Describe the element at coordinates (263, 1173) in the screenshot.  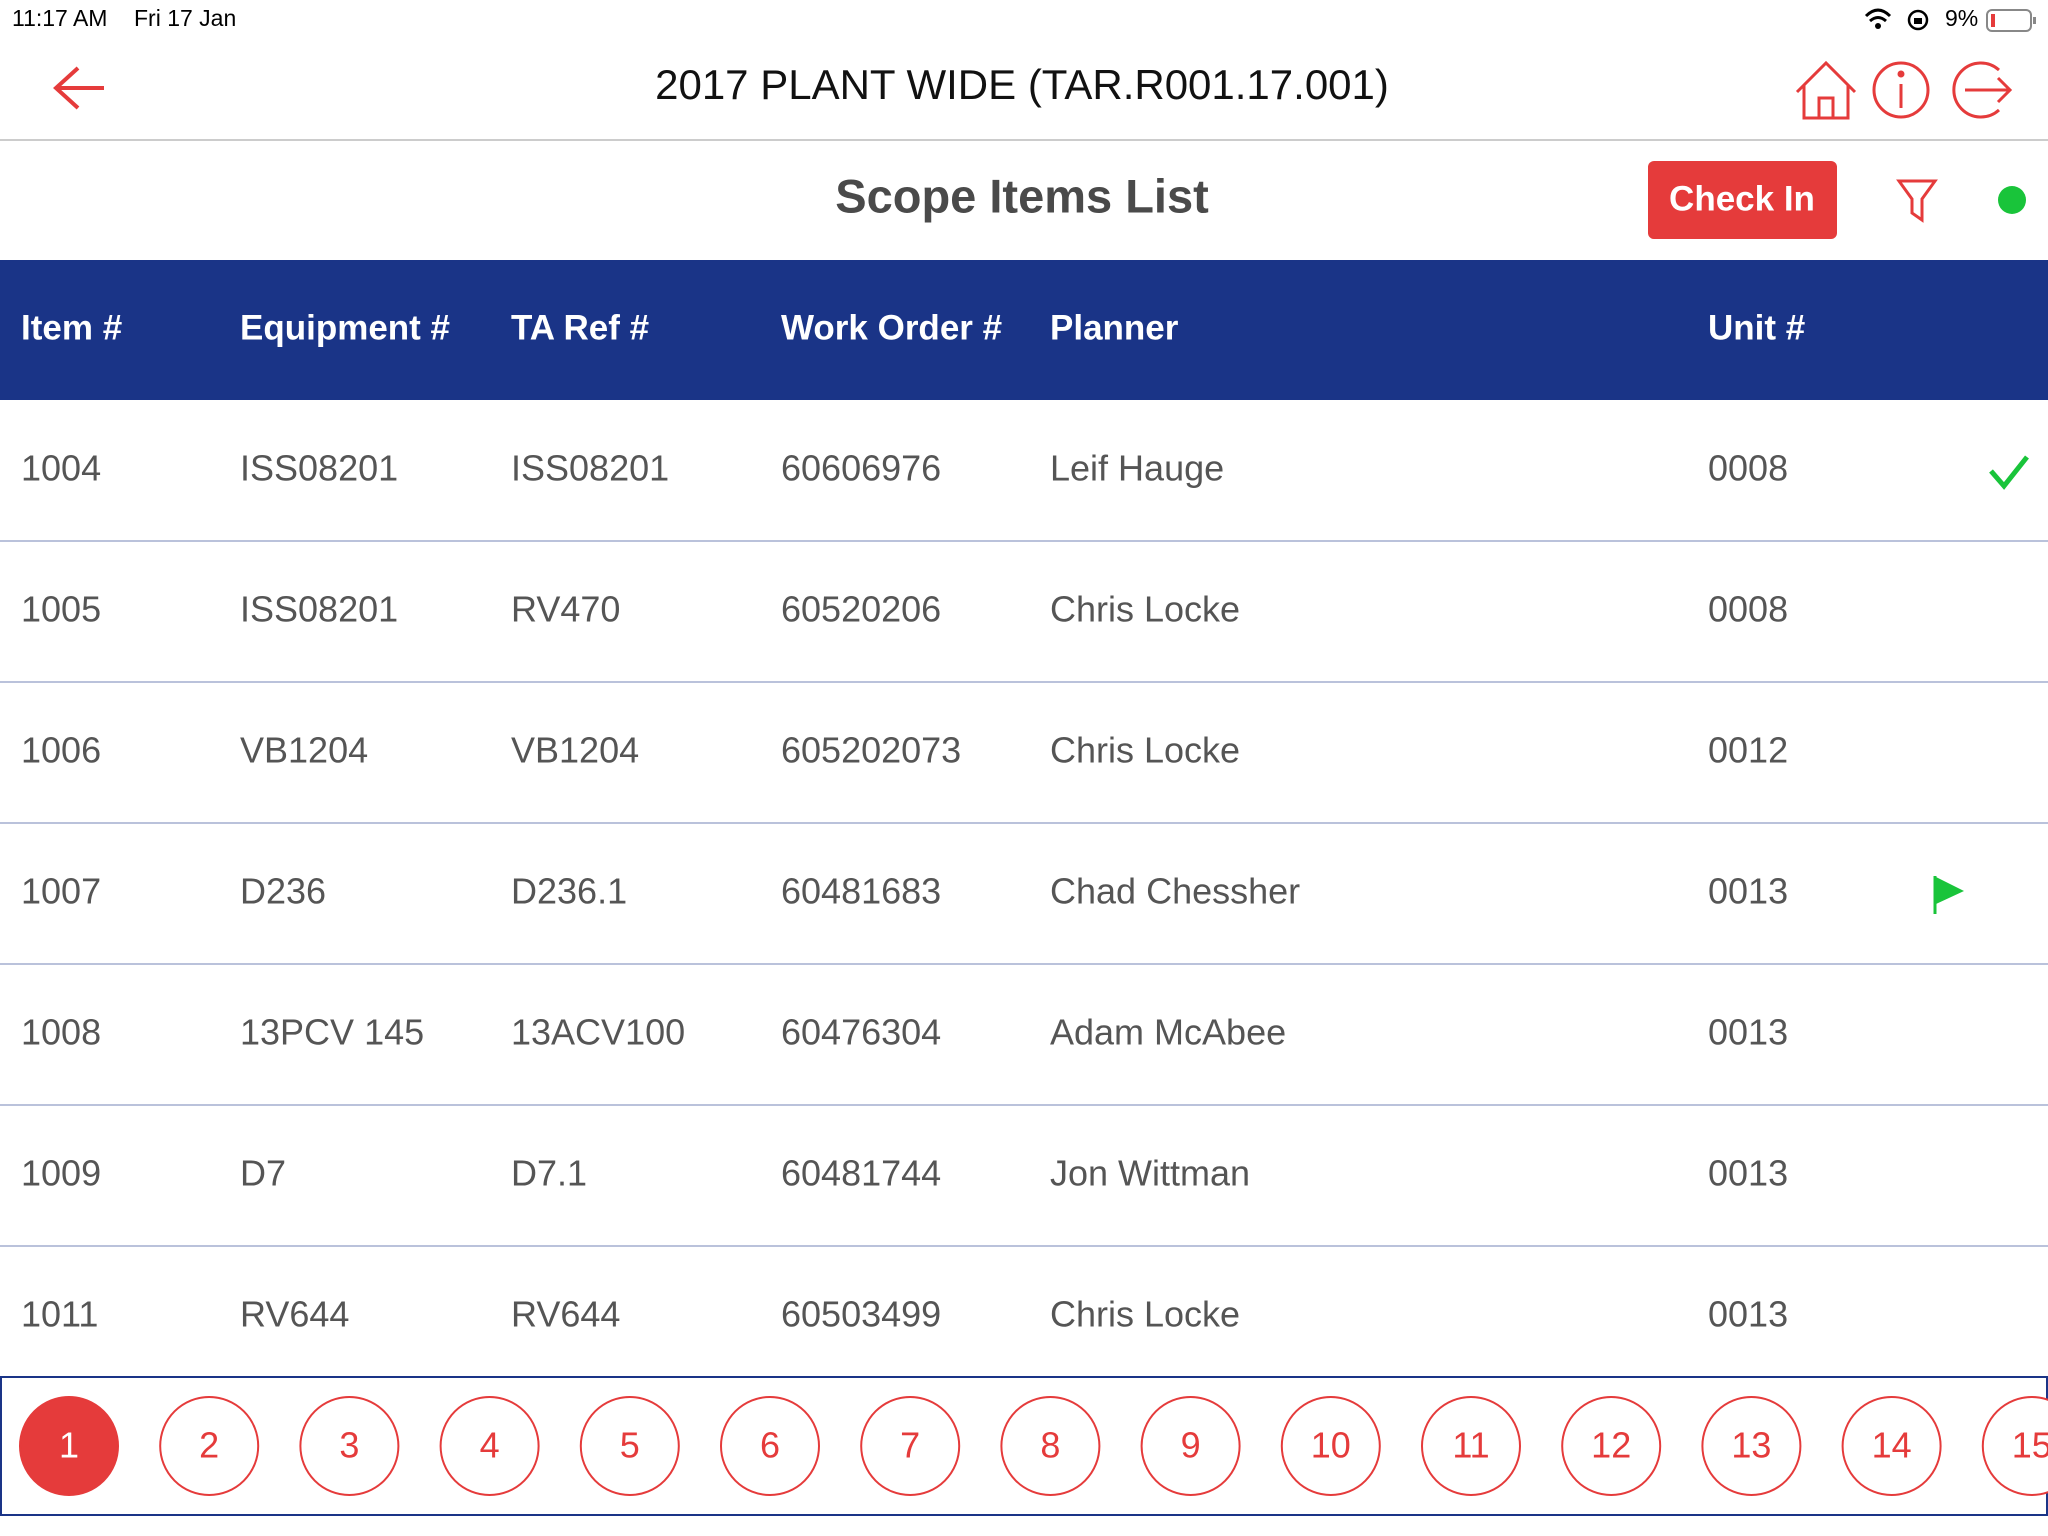
I see `table-cell: D7` at that location.